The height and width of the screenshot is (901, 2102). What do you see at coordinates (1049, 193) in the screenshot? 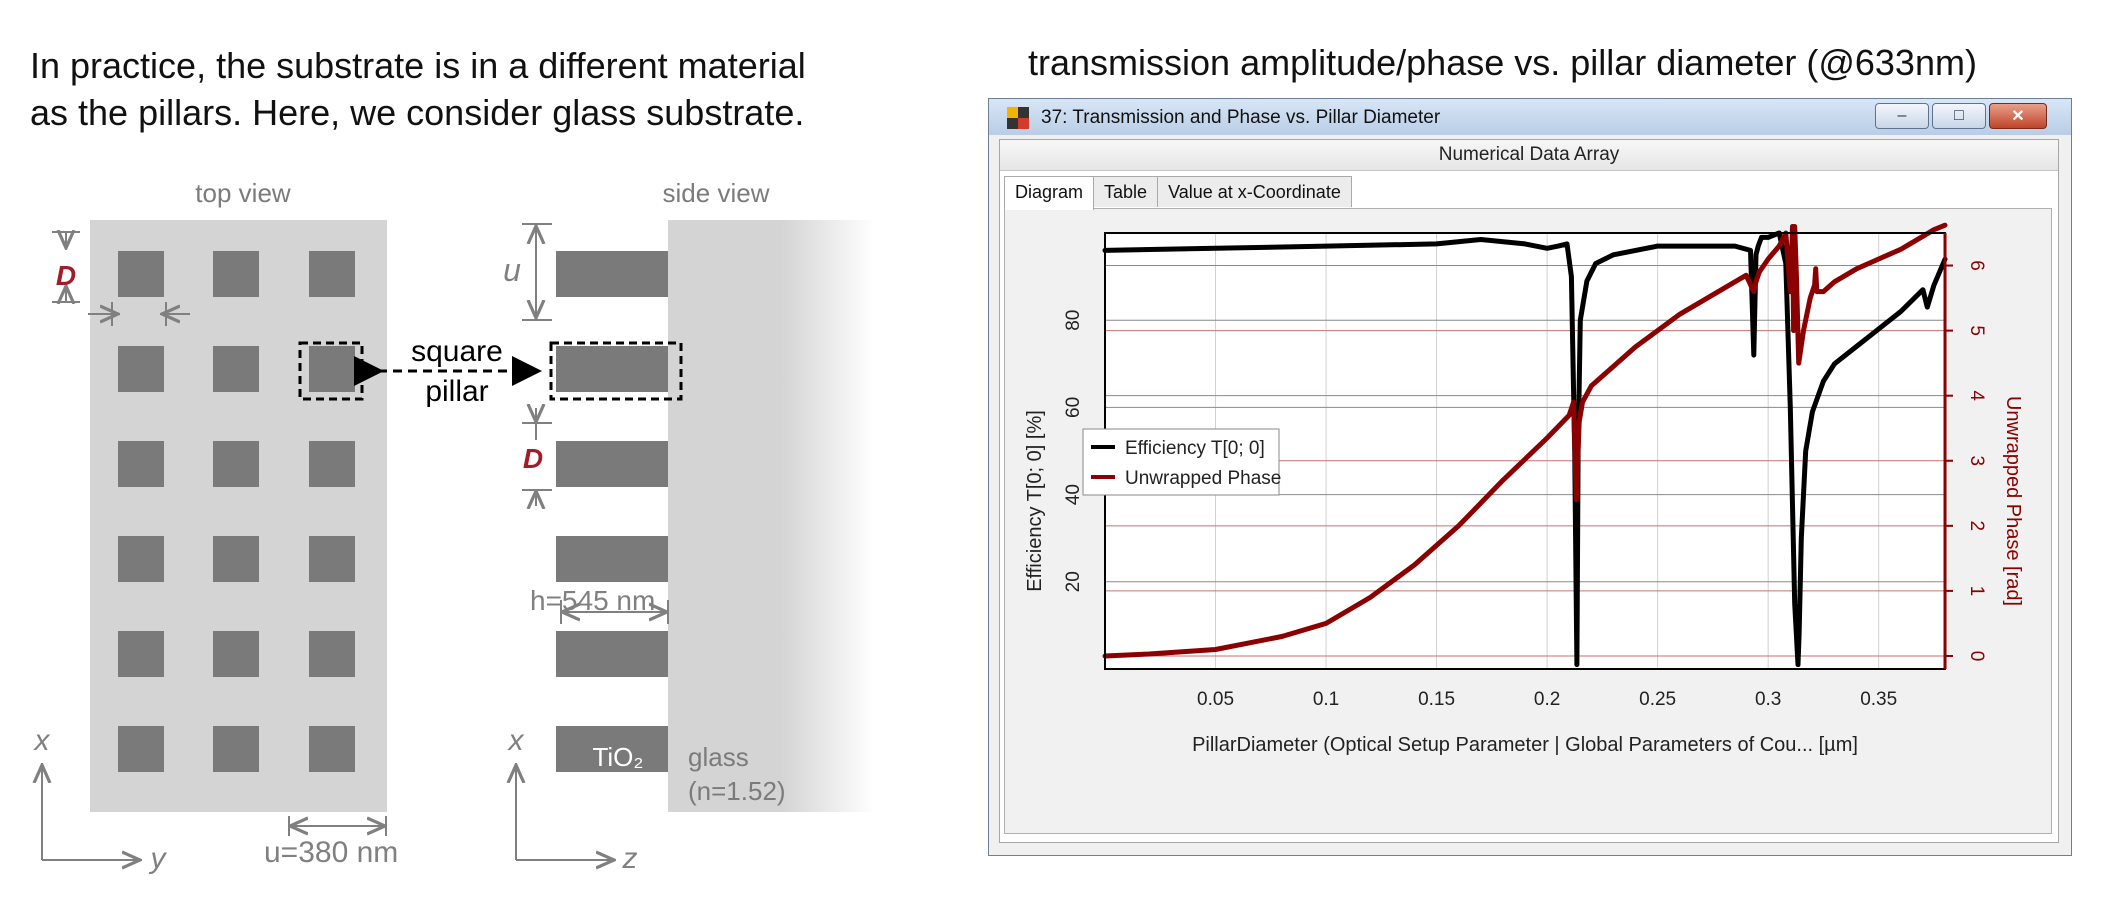
I see `tab-diagram: Diagram` at bounding box center [1049, 193].